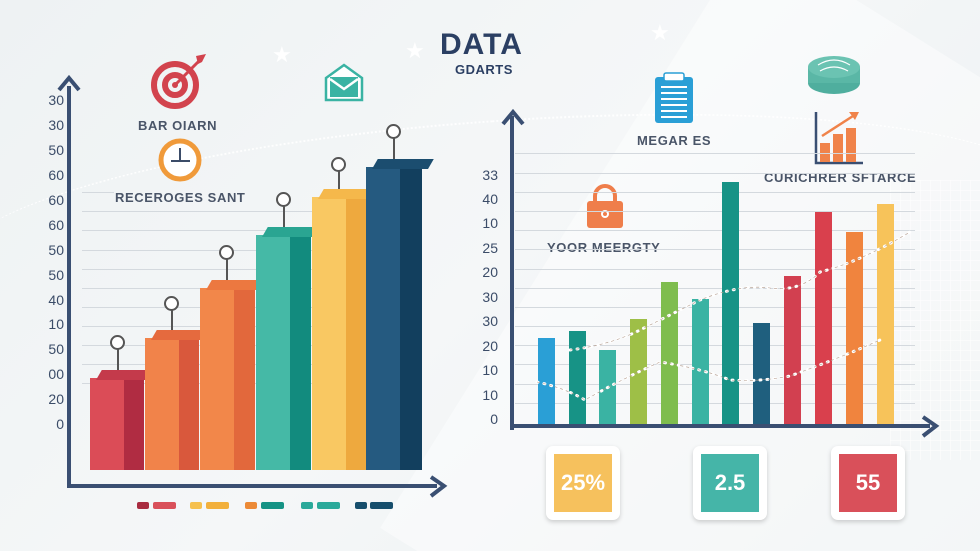 The width and height of the screenshot is (980, 551). What do you see at coordinates (839, 138) in the screenshot?
I see `growth-chart-icon` at bounding box center [839, 138].